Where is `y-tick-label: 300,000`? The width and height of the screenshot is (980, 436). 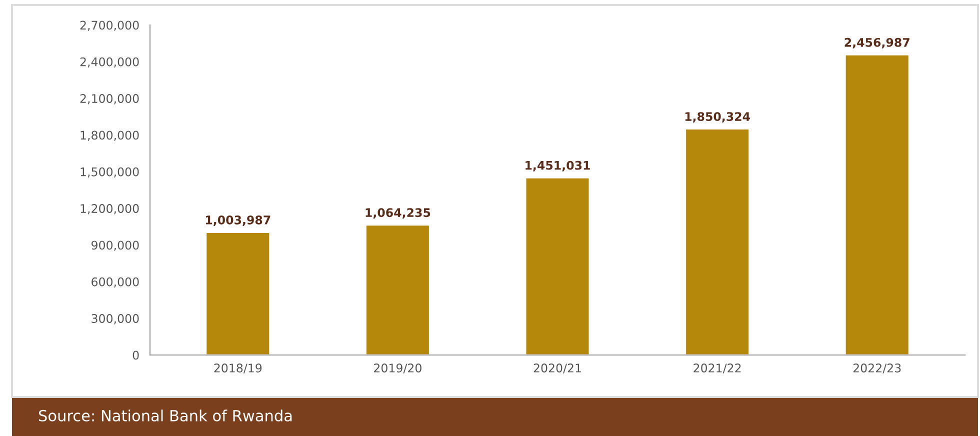 y-tick-label: 300,000 is located at coordinates (115, 319).